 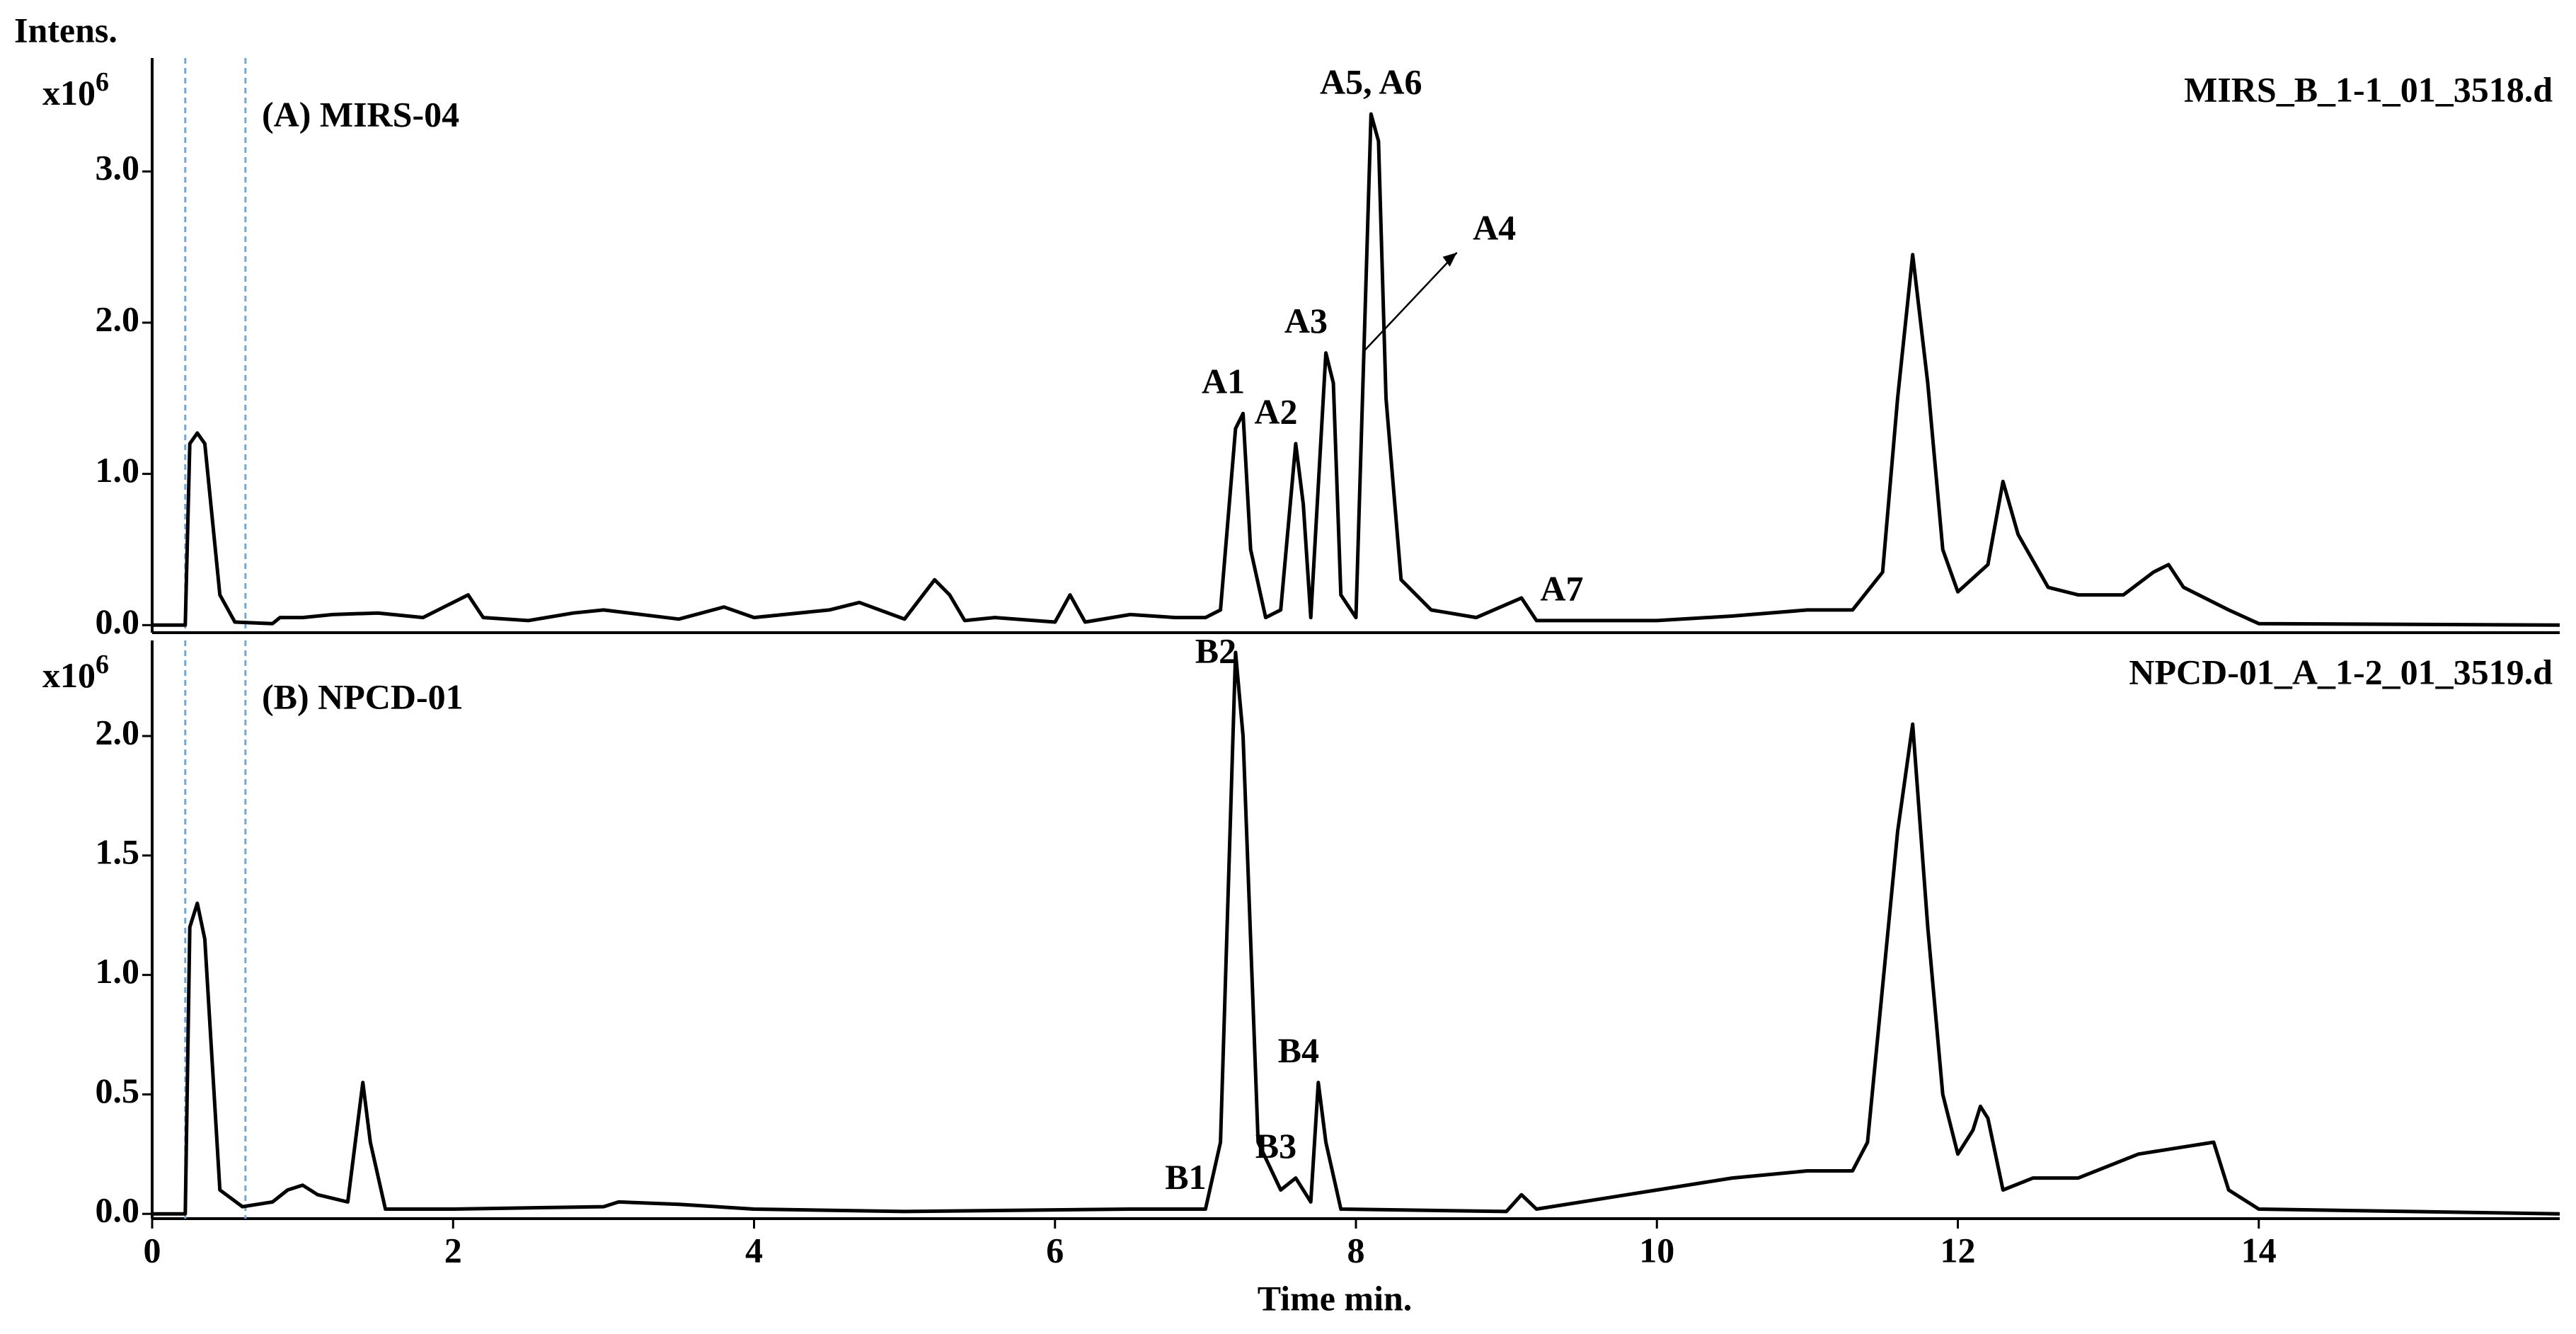 I want to click on peak-label: B1, so click(x=1186, y=1177).